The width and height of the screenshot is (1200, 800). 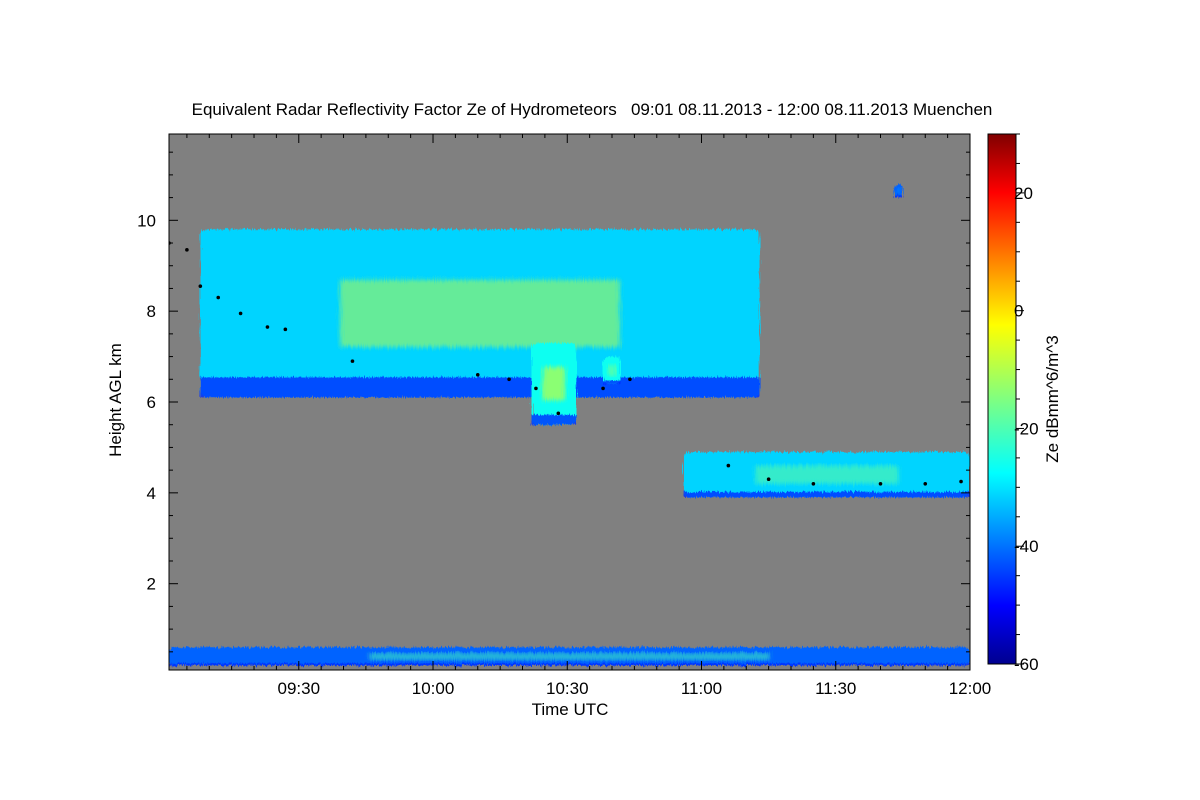 What do you see at coordinates (151, 584) in the screenshot?
I see `y-tick-label: 2` at bounding box center [151, 584].